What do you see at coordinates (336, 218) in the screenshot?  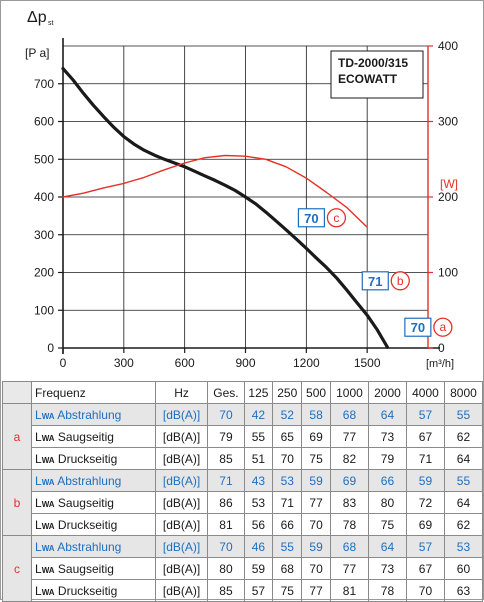 I see `annotation-letter-c: c` at bounding box center [336, 218].